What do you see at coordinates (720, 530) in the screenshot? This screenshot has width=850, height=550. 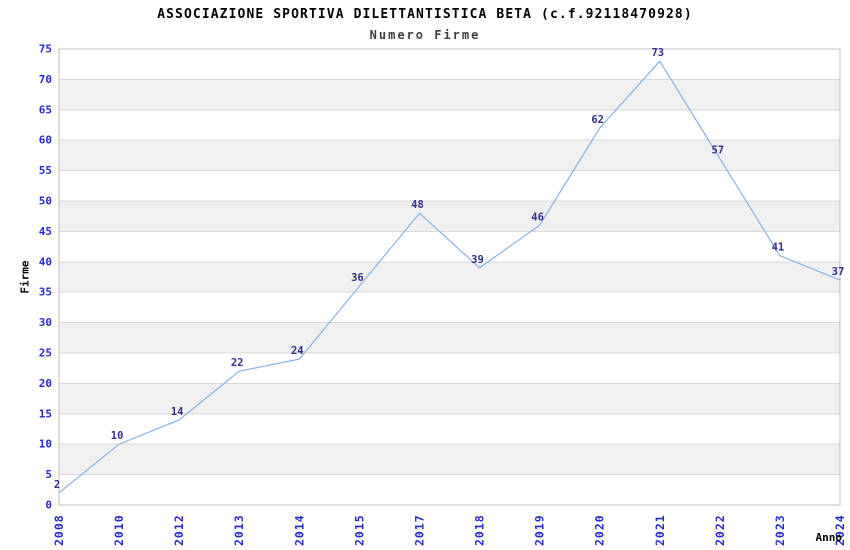 I see `x-tick-label: 2022` at bounding box center [720, 530].